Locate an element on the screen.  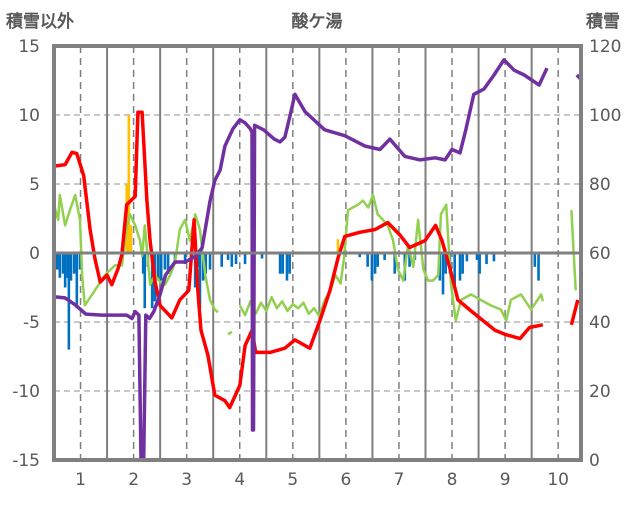
chart-title: 酸ケ湯 is located at coordinates (317, 21).